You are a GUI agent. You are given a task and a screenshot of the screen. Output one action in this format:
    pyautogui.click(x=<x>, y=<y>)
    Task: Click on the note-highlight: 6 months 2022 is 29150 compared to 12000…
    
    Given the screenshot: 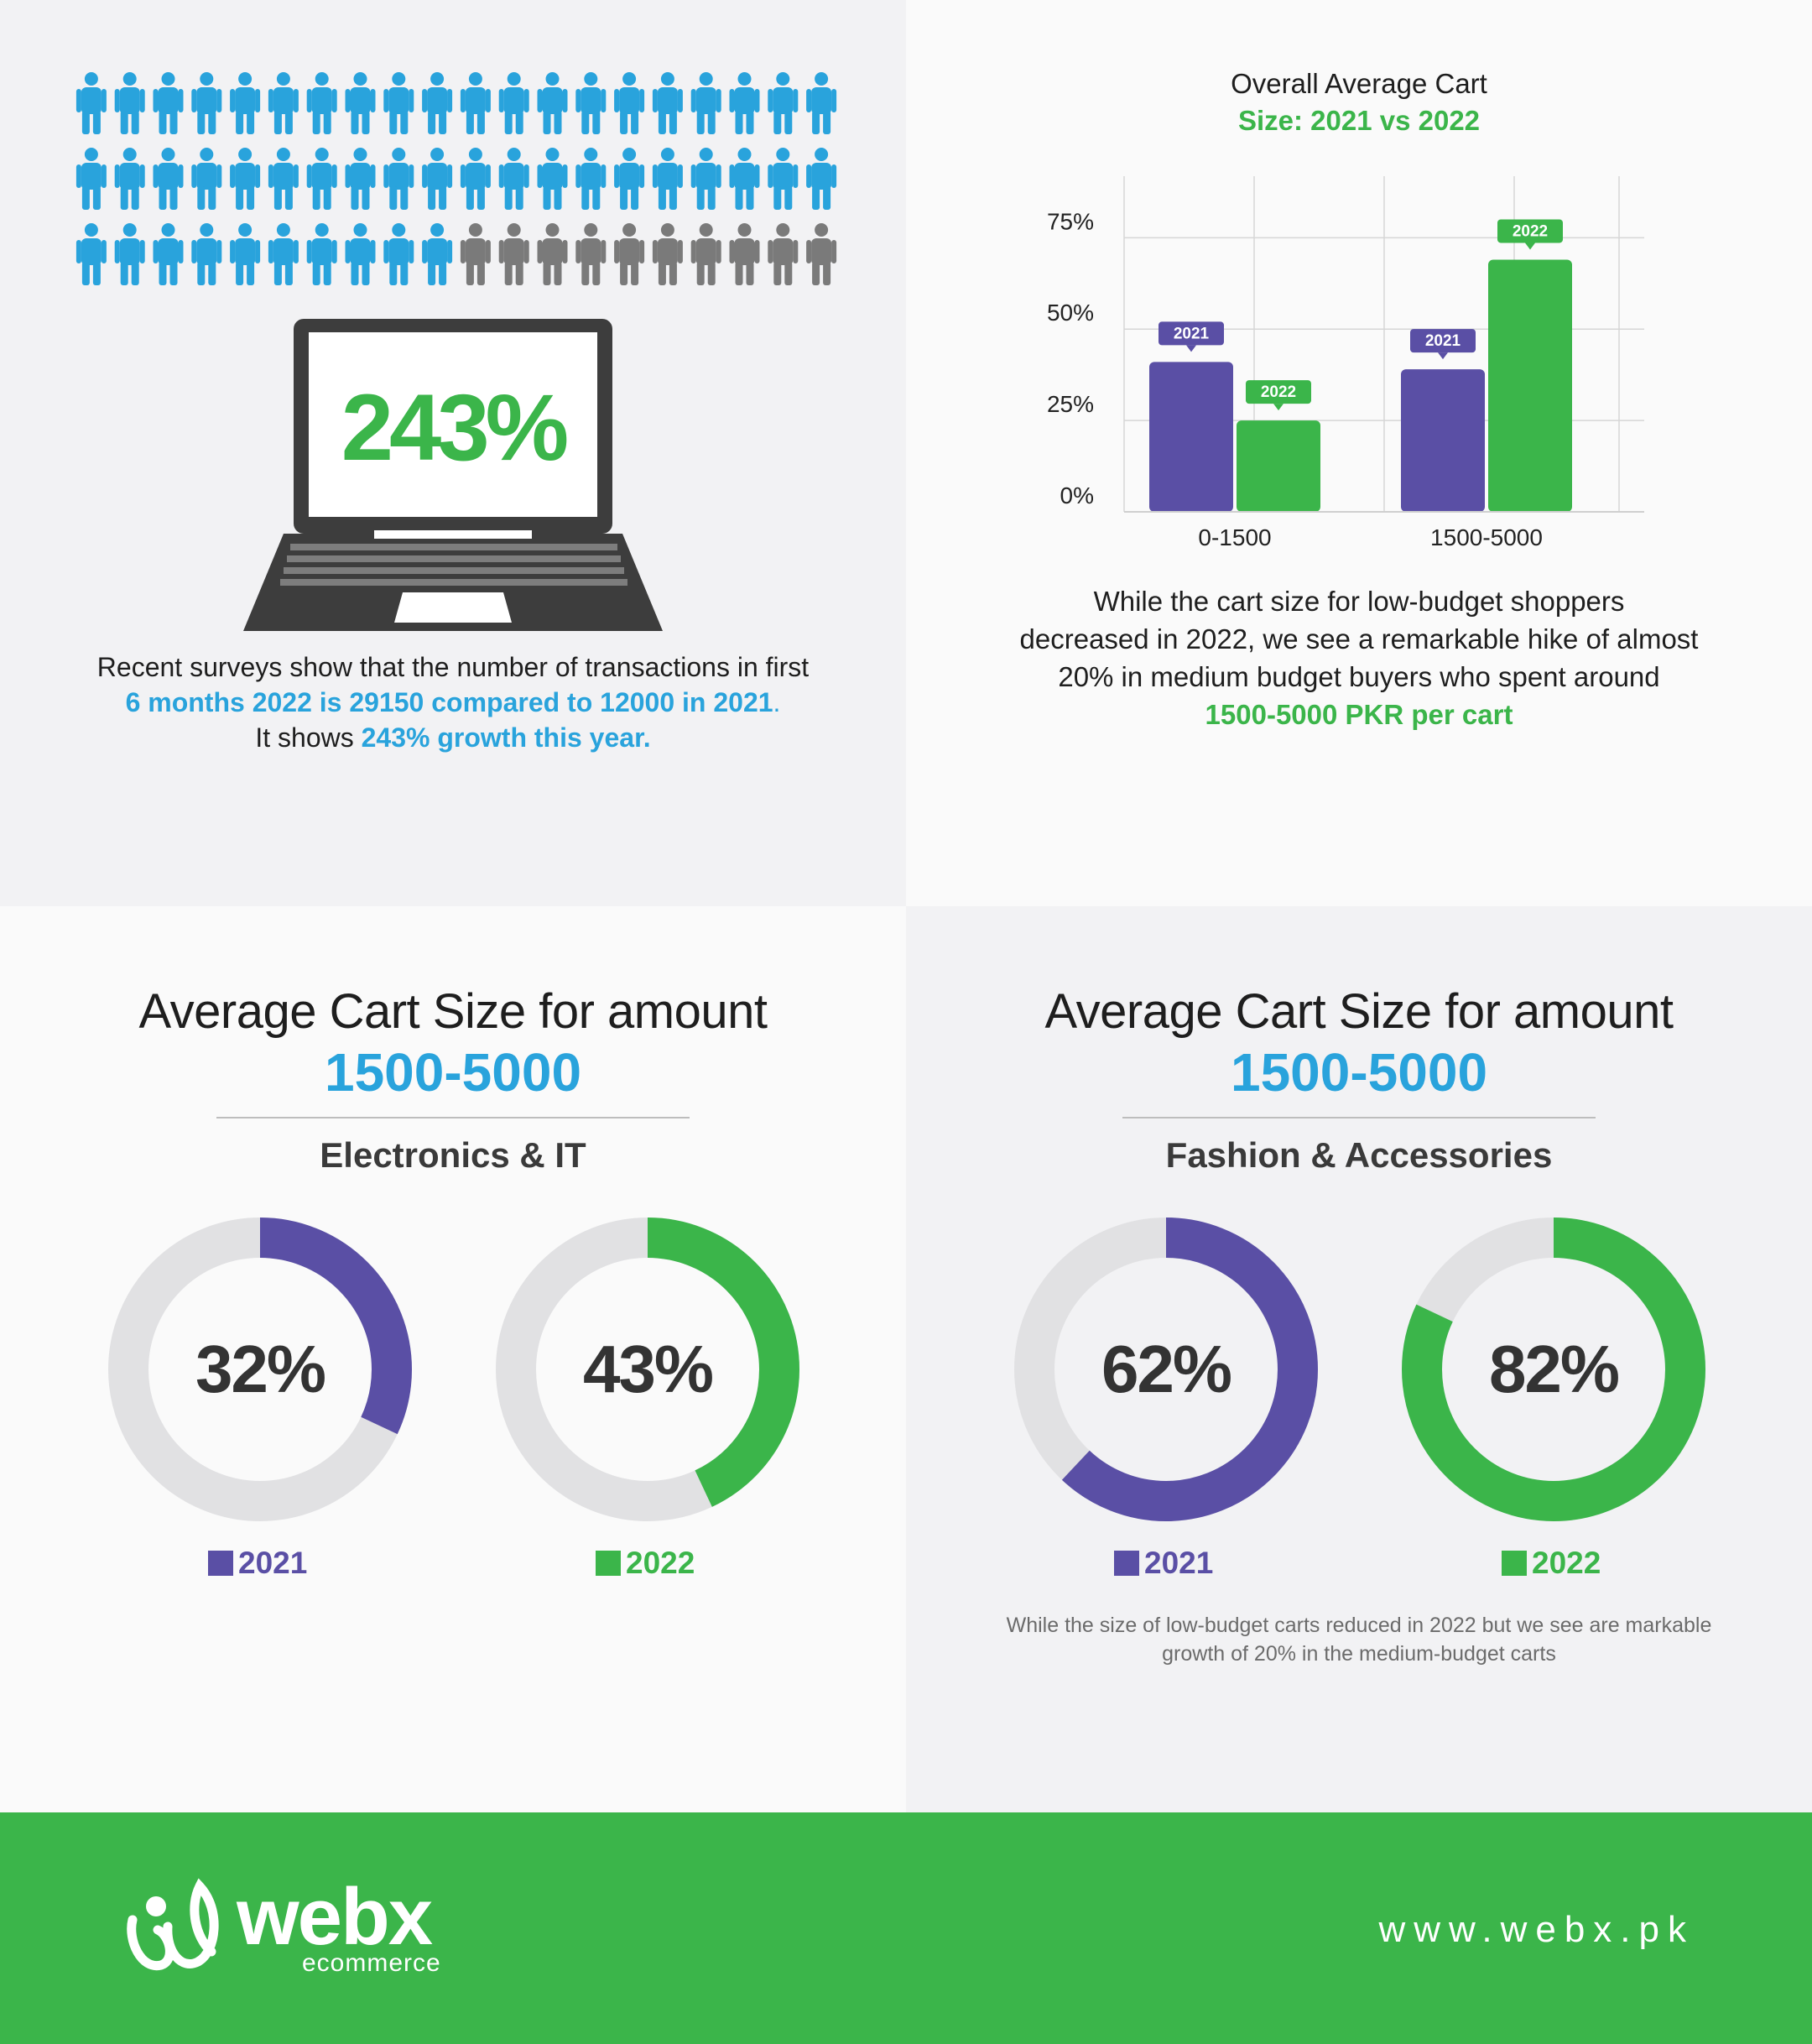 What is the action you would take?
    pyautogui.click(x=449, y=702)
    